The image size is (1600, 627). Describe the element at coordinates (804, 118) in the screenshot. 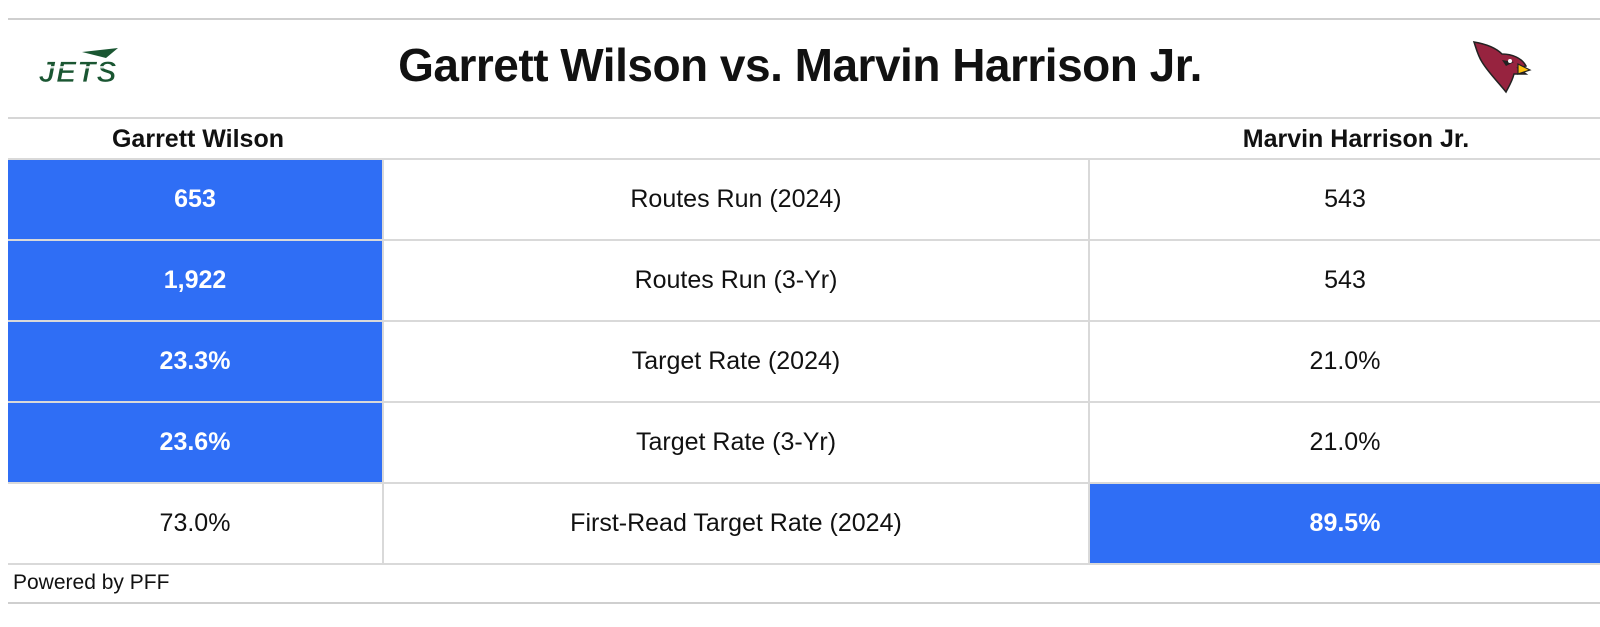

I see `header-divider` at that location.